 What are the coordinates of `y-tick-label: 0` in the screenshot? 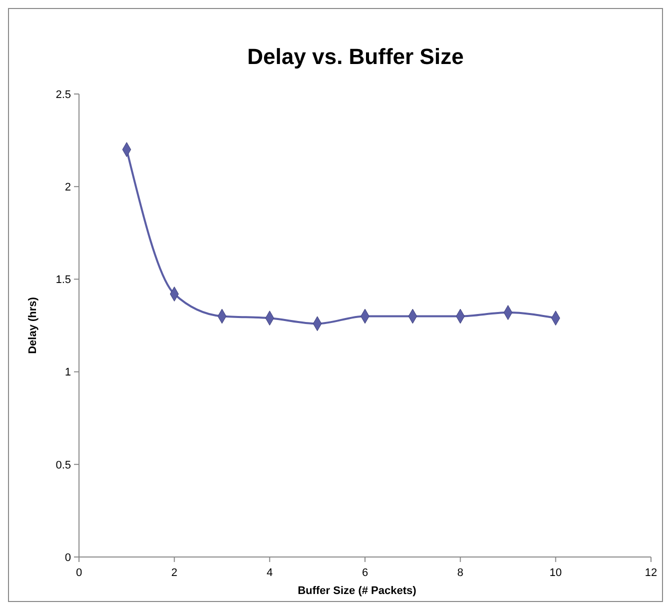 It's located at (67, 558).